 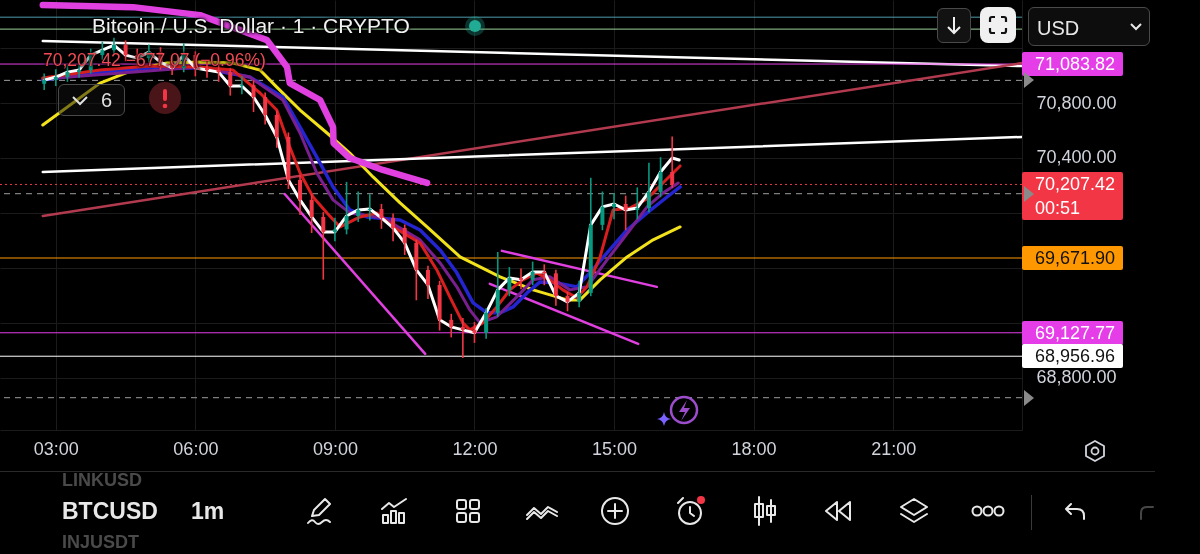 What do you see at coordinates (196, 448) in the screenshot?
I see `x-tick-label: 06:00` at bounding box center [196, 448].